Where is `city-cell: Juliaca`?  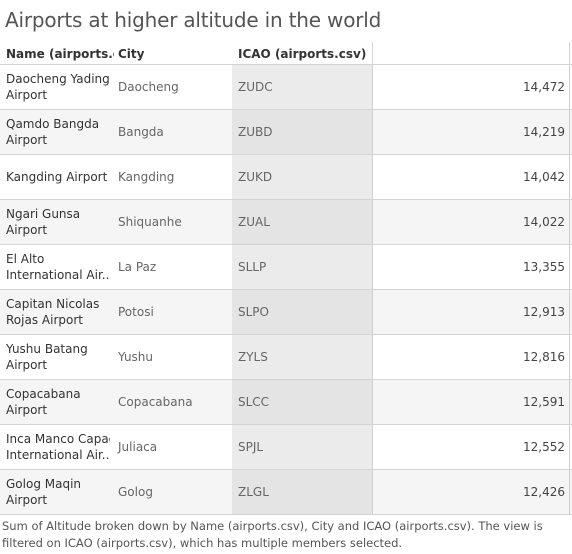 city-cell: Juliaca is located at coordinates (138, 447).